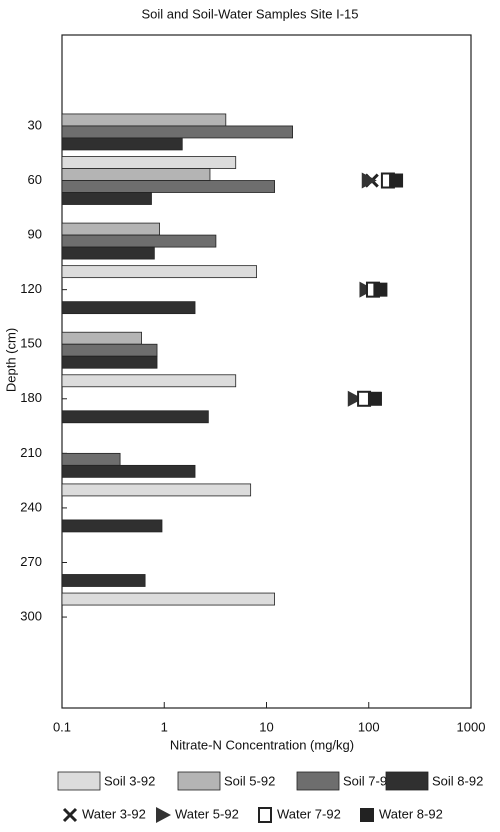 This screenshot has width=500, height=832. Describe the element at coordinates (249, 13) in the screenshot. I see `chart-title: Soil and Soil-Water Samples Site I-15` at that location.